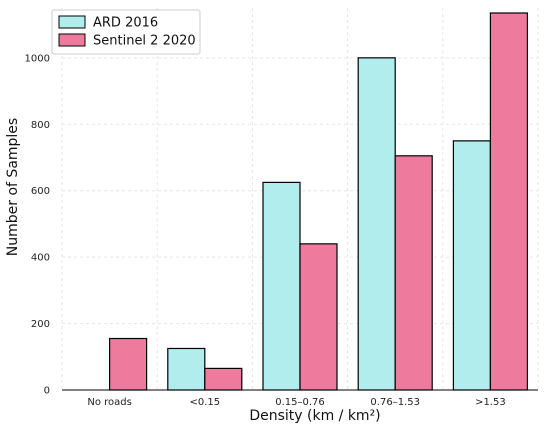 This screenshot has width=550, height=428. Describe the element at coordinates (37, 224) in the screenshot. I see `y-tick-labels: 0 200 400 600 800 1000` at that location.